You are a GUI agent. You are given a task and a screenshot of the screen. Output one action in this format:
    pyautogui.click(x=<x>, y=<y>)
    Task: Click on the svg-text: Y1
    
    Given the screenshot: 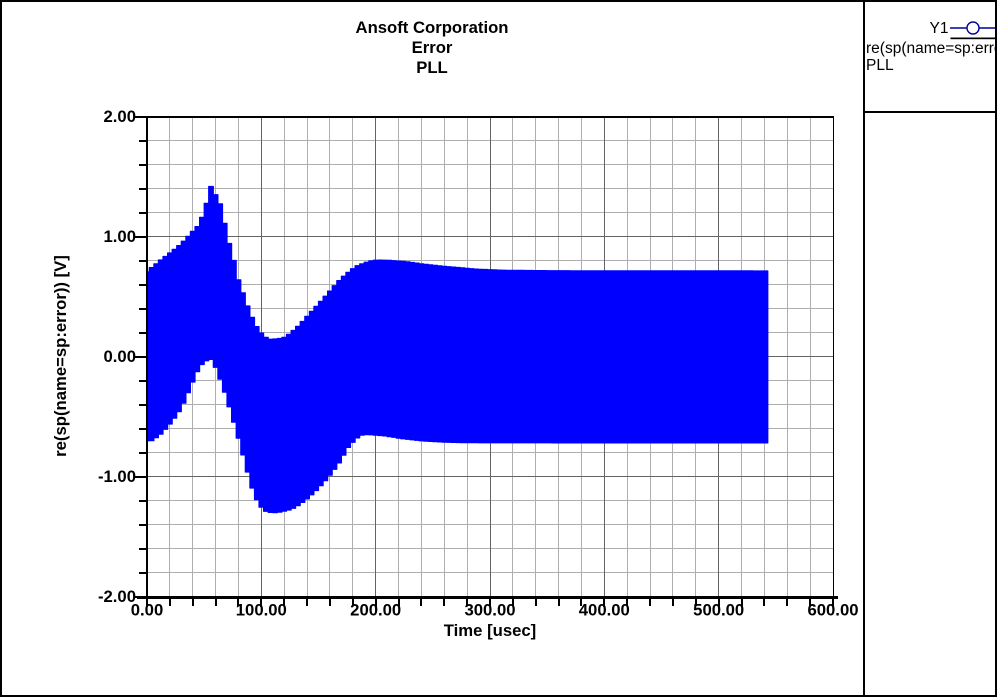 What is the action you would take?
    pyautogui.click(x=939, y=28)
    